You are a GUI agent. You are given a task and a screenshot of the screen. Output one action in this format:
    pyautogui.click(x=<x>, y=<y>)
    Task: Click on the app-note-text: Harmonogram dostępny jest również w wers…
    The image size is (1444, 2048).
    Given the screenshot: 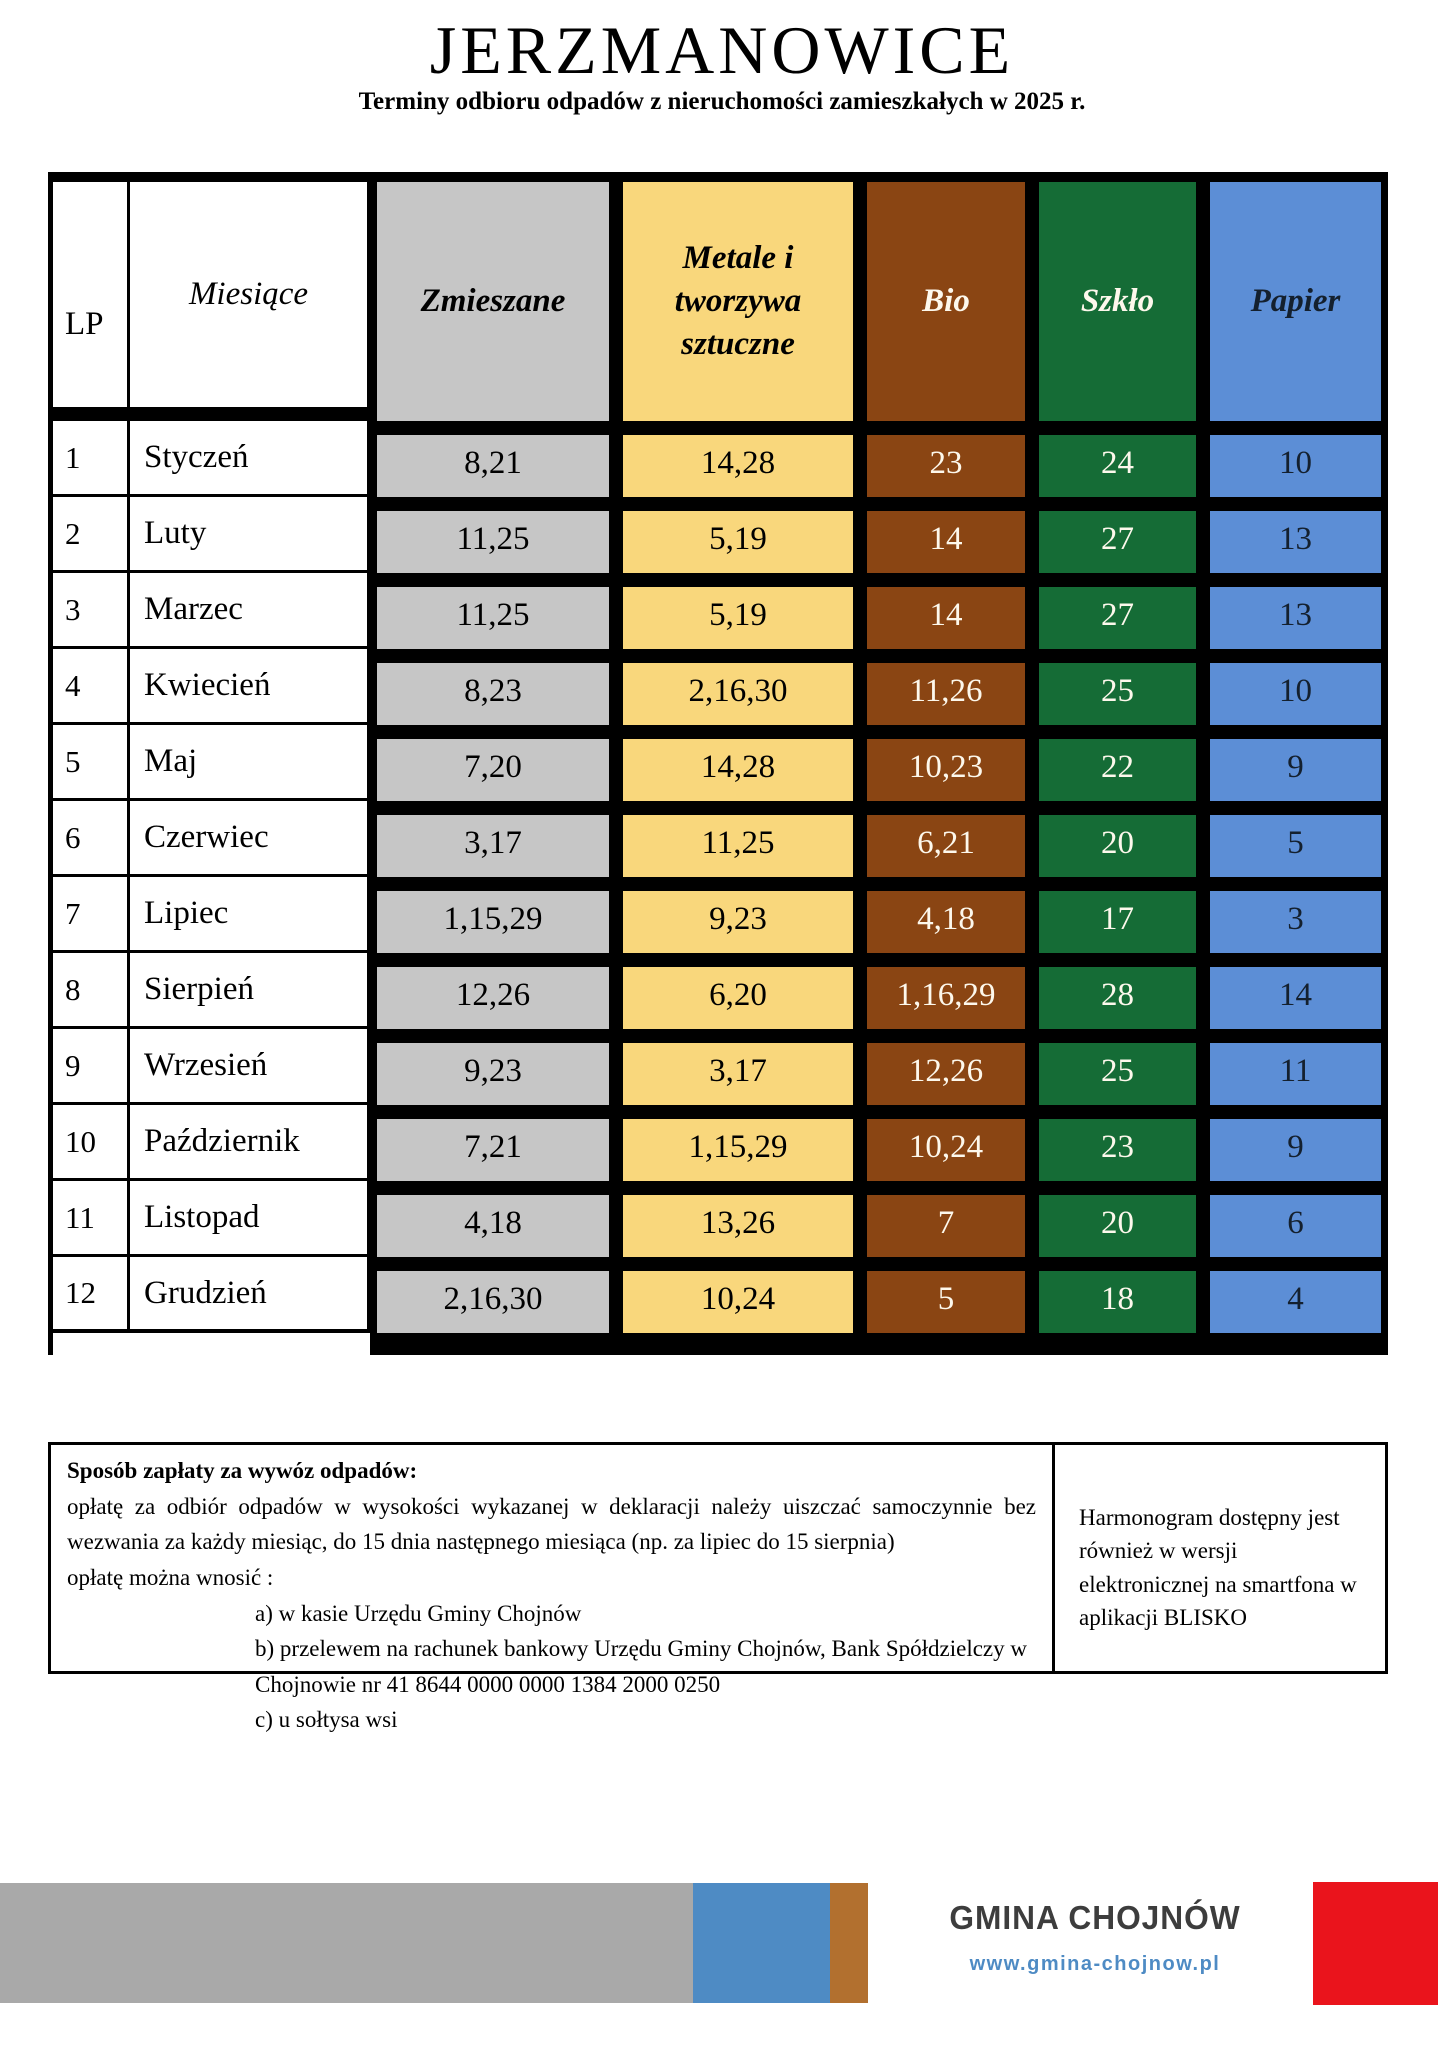 What is the action you would take?
    pyautogui.click(x=1218, y=1568)
    